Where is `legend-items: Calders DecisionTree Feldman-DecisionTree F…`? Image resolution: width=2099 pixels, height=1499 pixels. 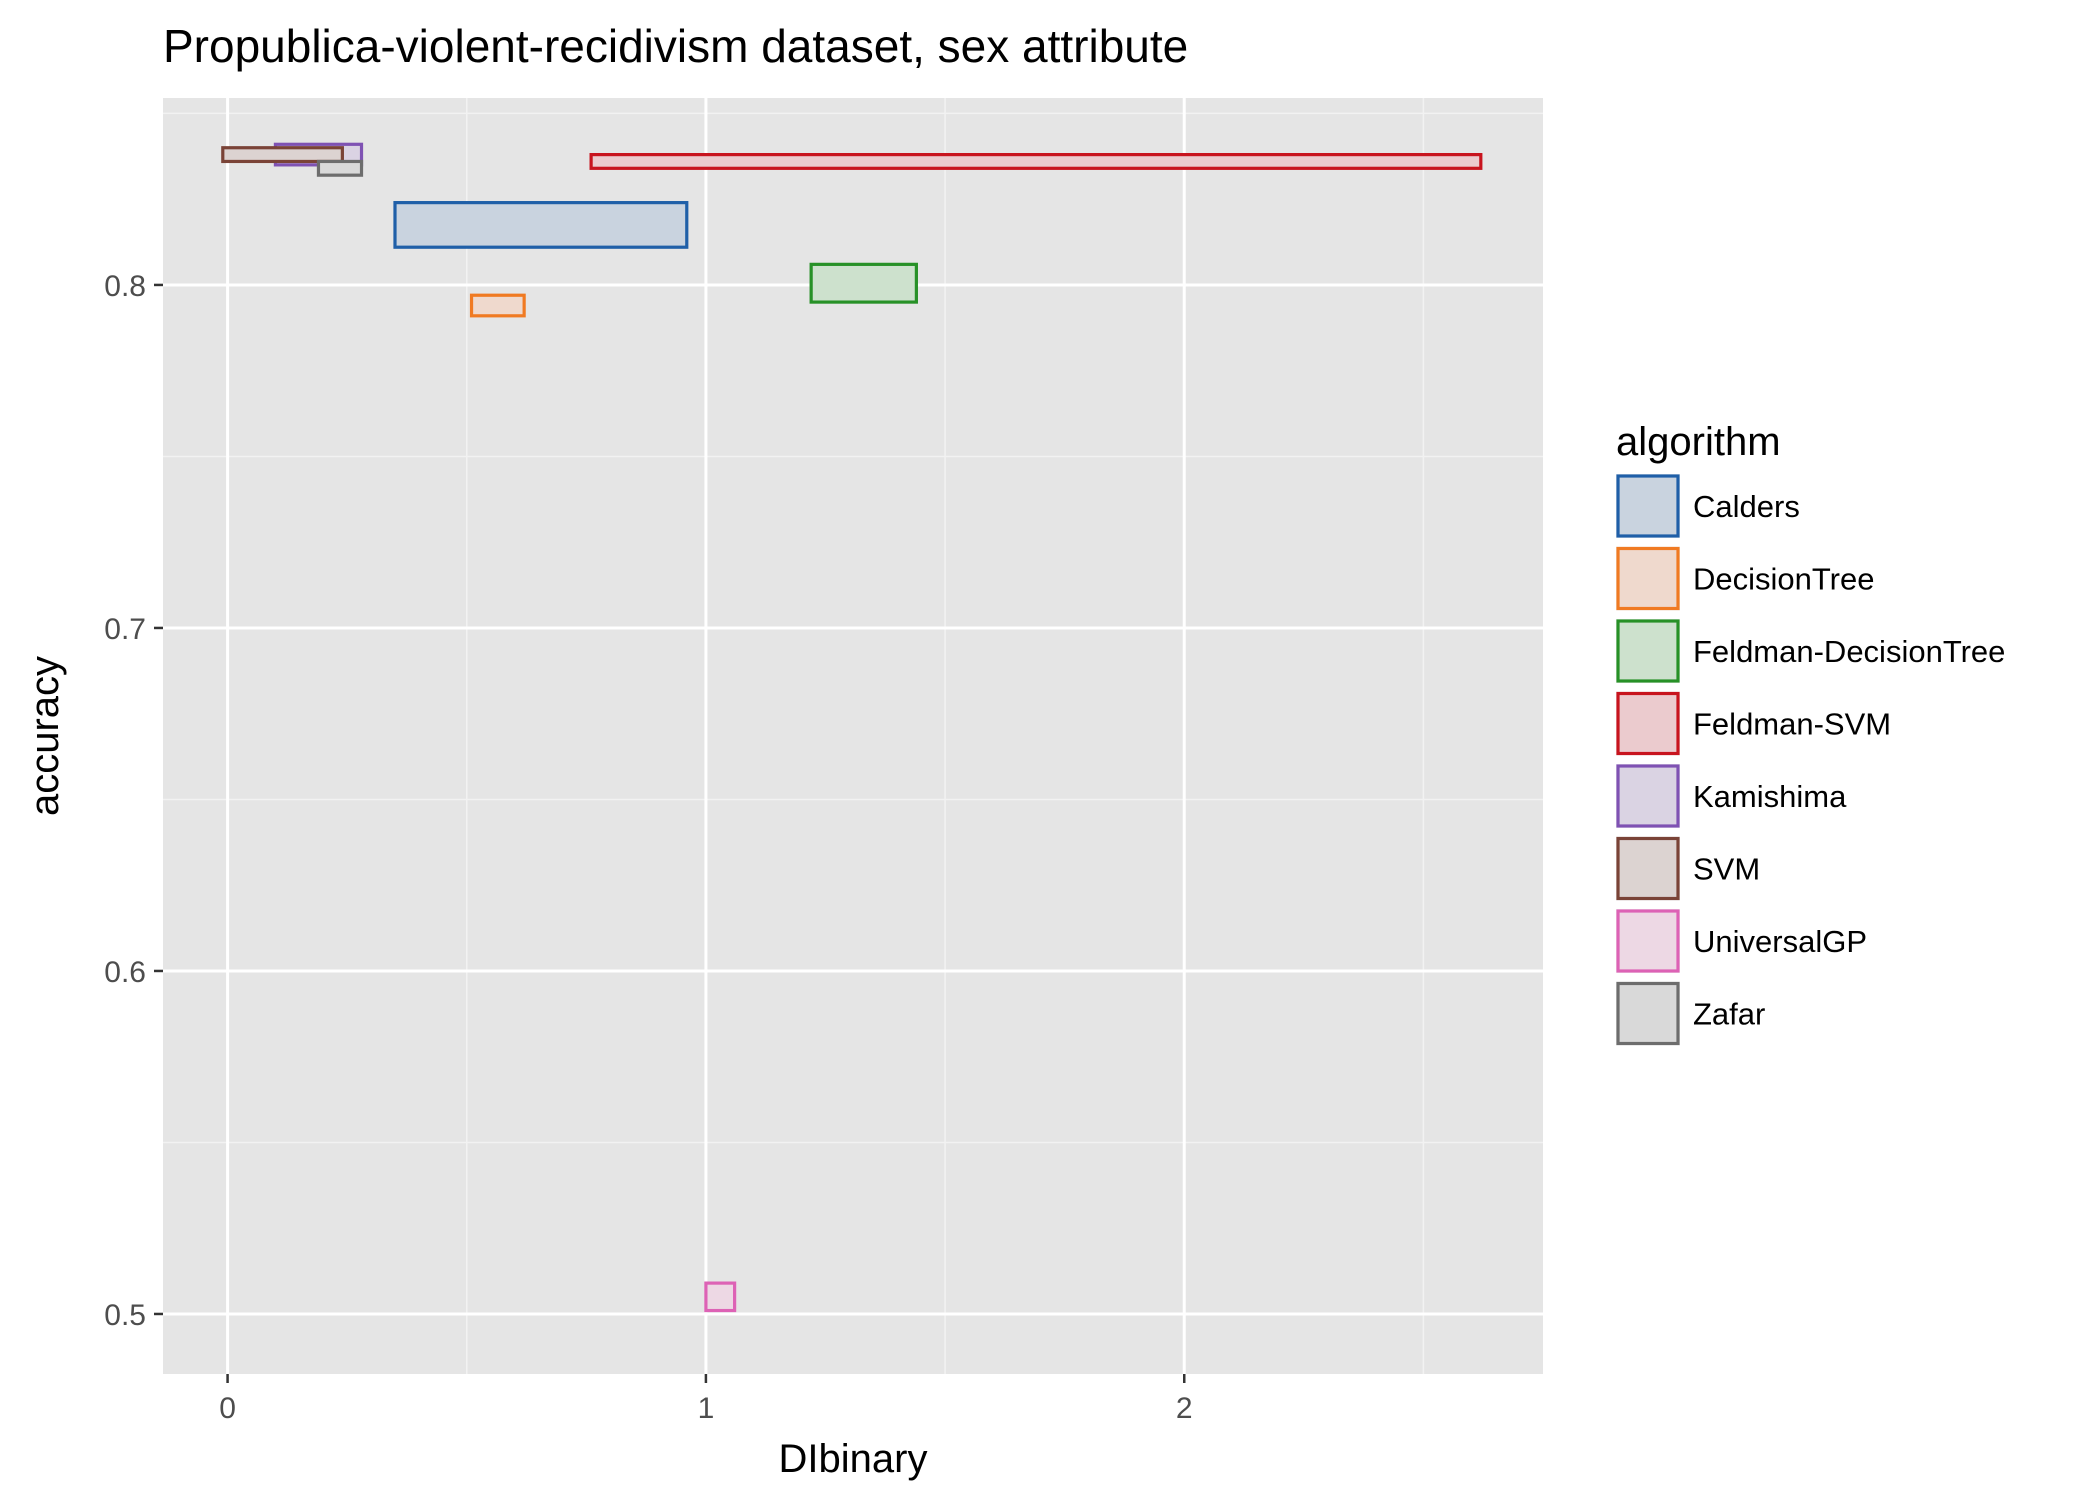
legend-items: Calders DecisionTree Feldman-DecisionTree F… is located at coordinates (1810, 760).